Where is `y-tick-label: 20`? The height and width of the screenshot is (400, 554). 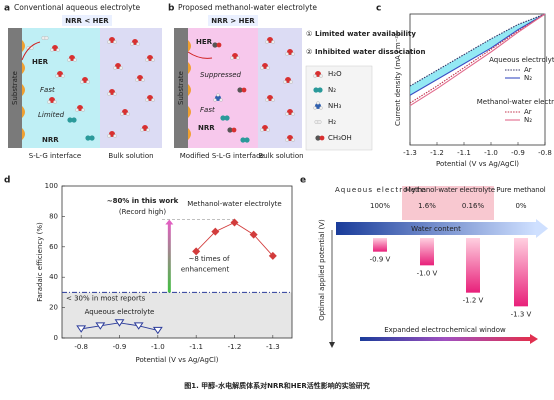
y-tick-label: 20 is located at coordinates (53, 308).